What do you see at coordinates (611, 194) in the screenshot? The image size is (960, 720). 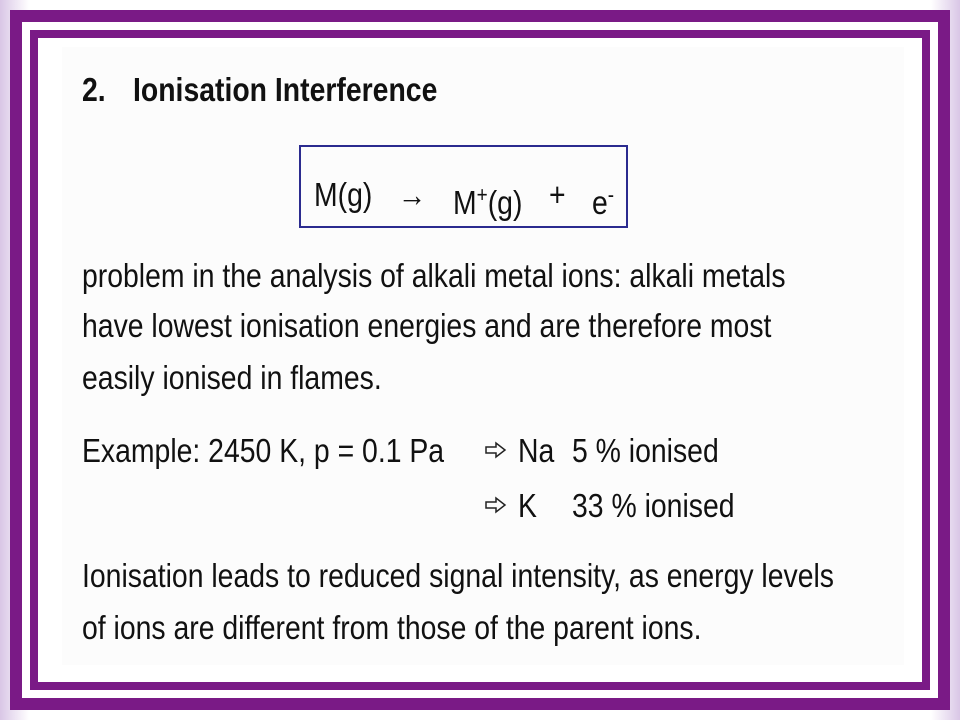 I see `eq-electron-charge: -` at bounding box center [611, 194].